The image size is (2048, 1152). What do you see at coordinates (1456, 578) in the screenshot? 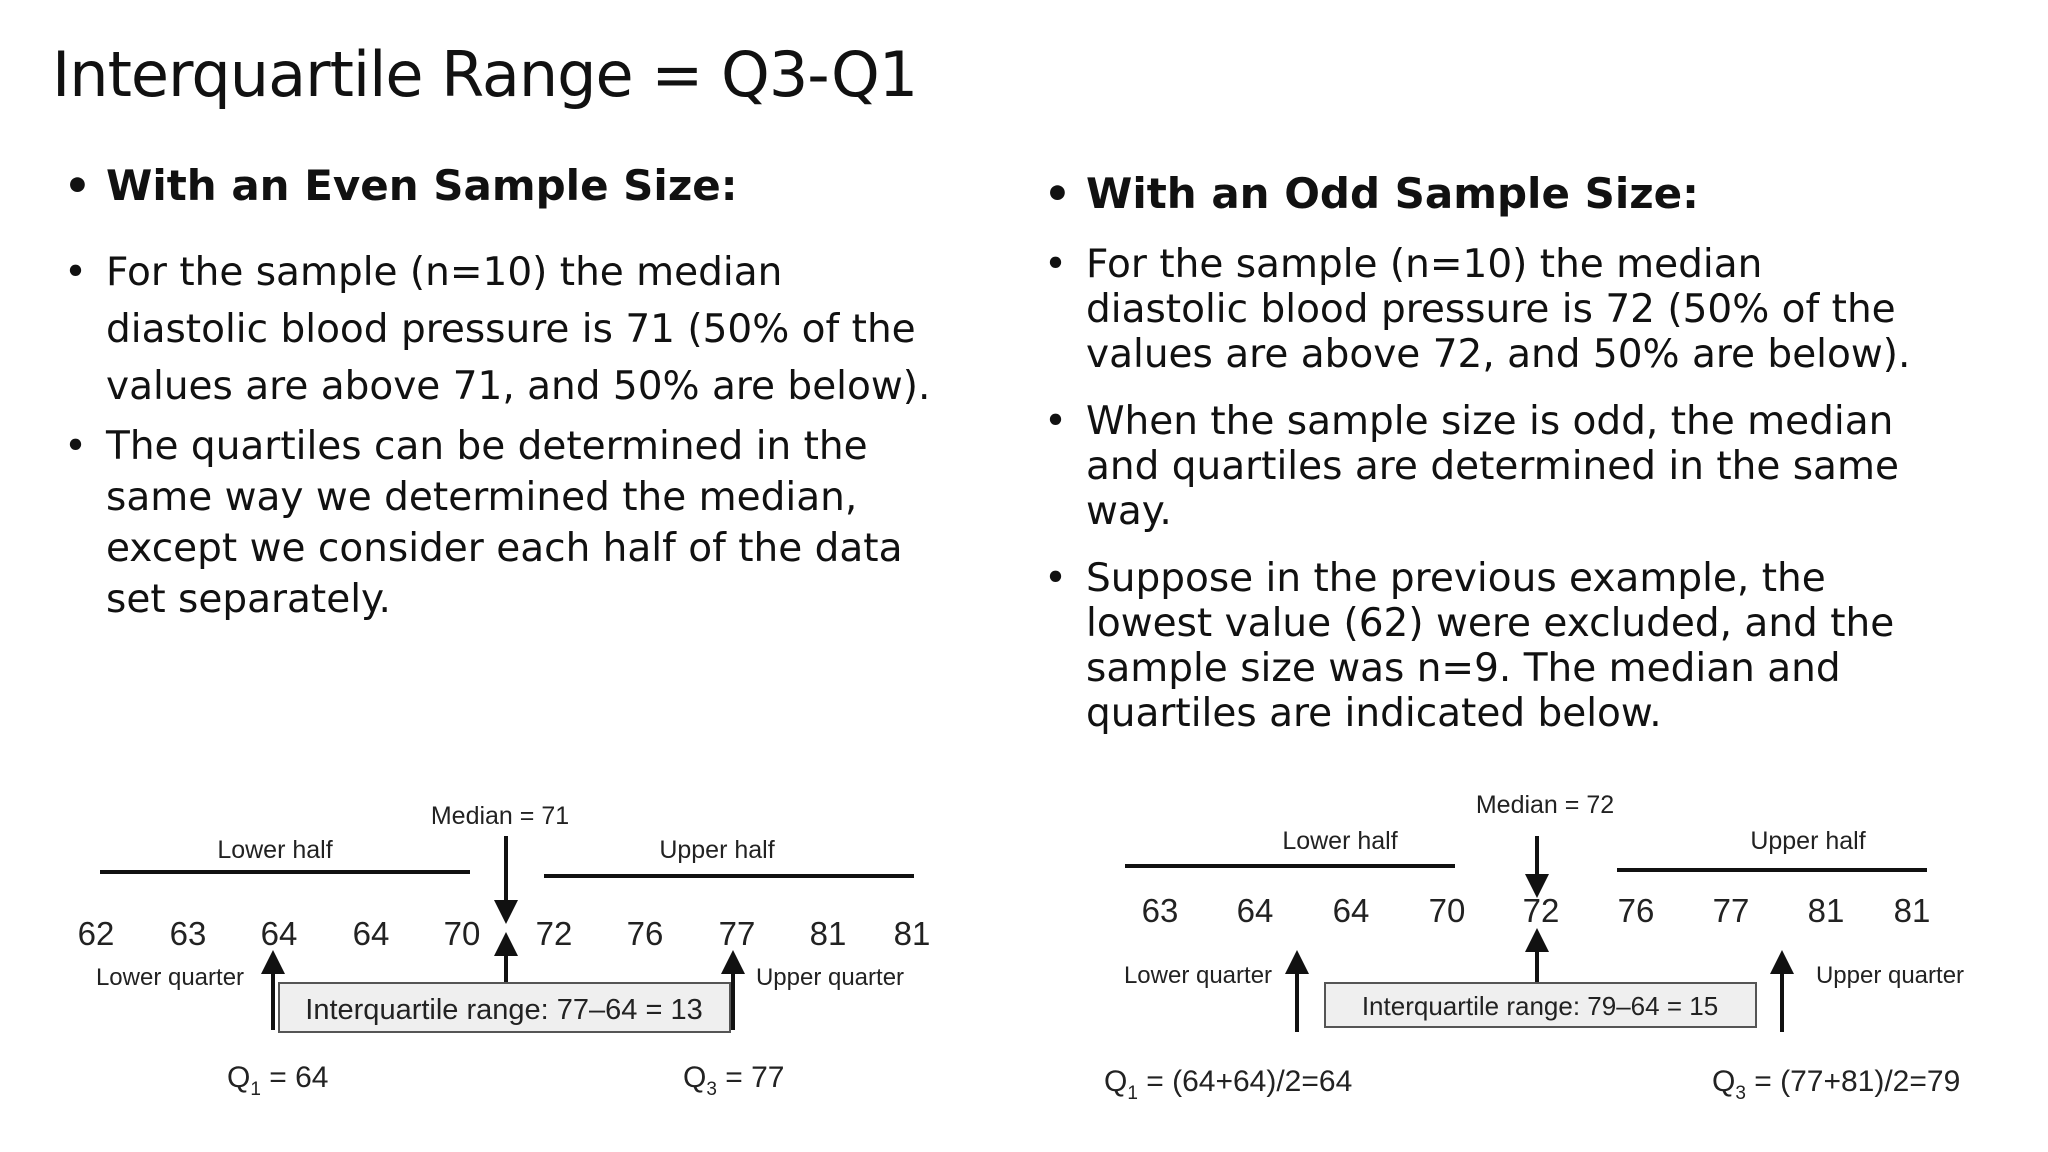
I see `text-line: Suppose in the previous example, the` at bounding box center [1456, 578].